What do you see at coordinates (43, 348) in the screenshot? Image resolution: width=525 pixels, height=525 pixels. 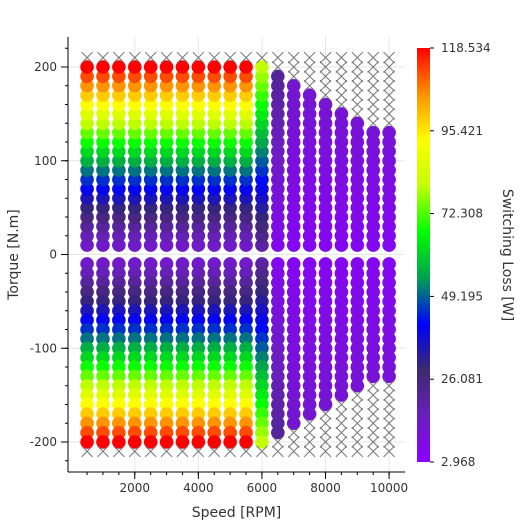 I see `y-tick-label: -100` at bounding box center [43, 348].